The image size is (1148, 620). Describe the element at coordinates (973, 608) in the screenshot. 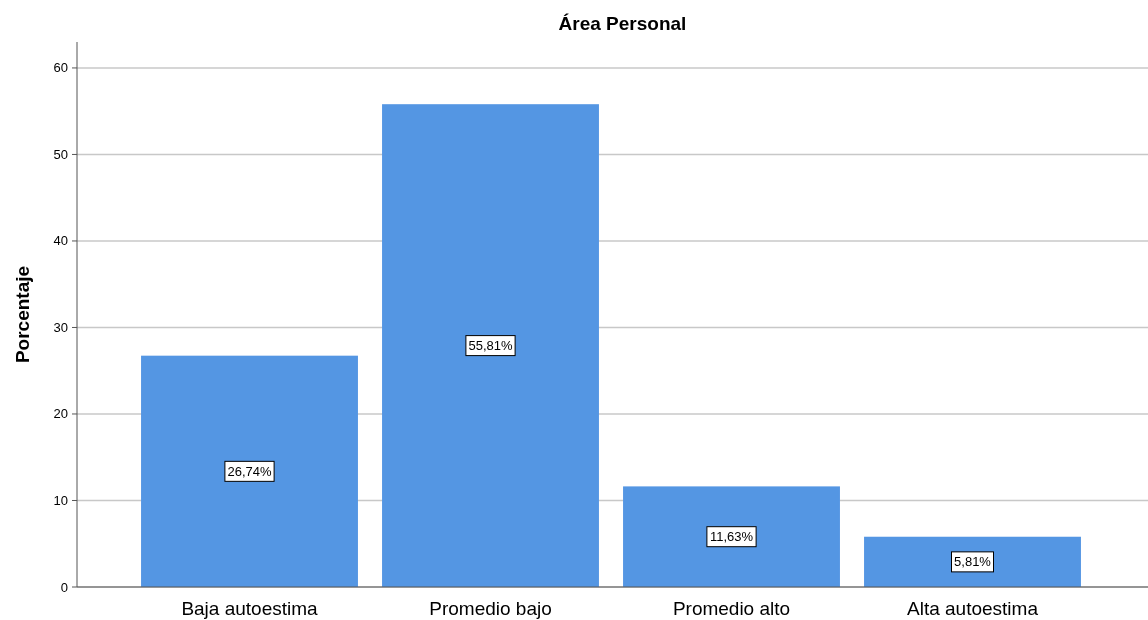

I see `x-tick-label: Alta autoestima` at that location.